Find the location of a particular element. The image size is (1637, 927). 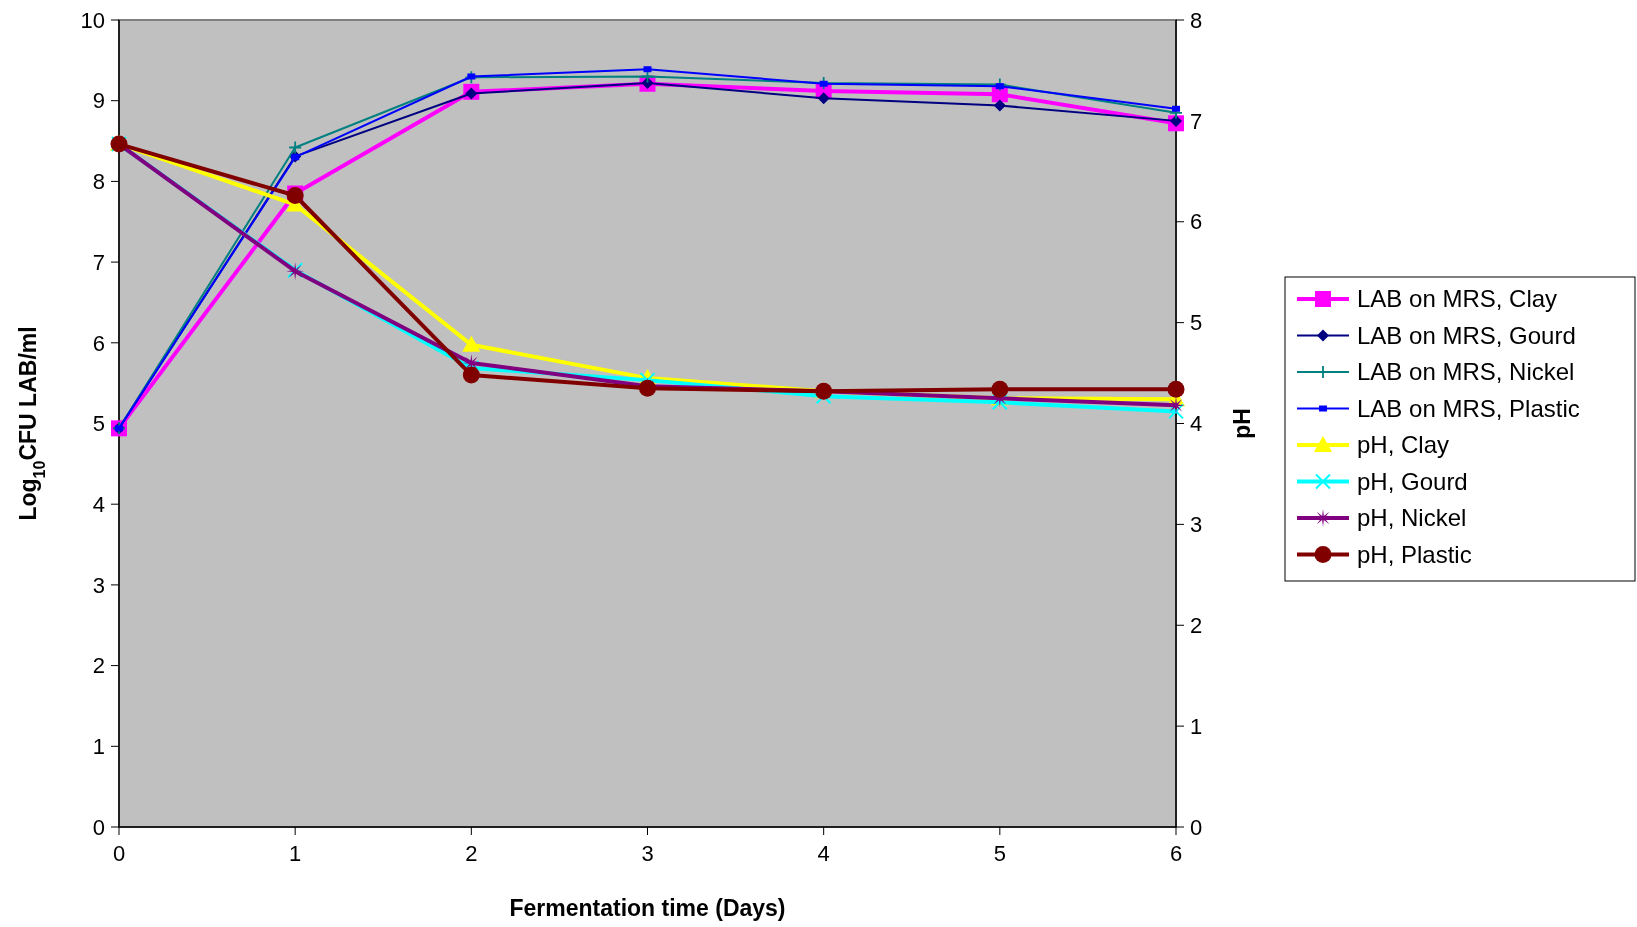

x-tick-label: 1 is located at coordinates (295, 853).